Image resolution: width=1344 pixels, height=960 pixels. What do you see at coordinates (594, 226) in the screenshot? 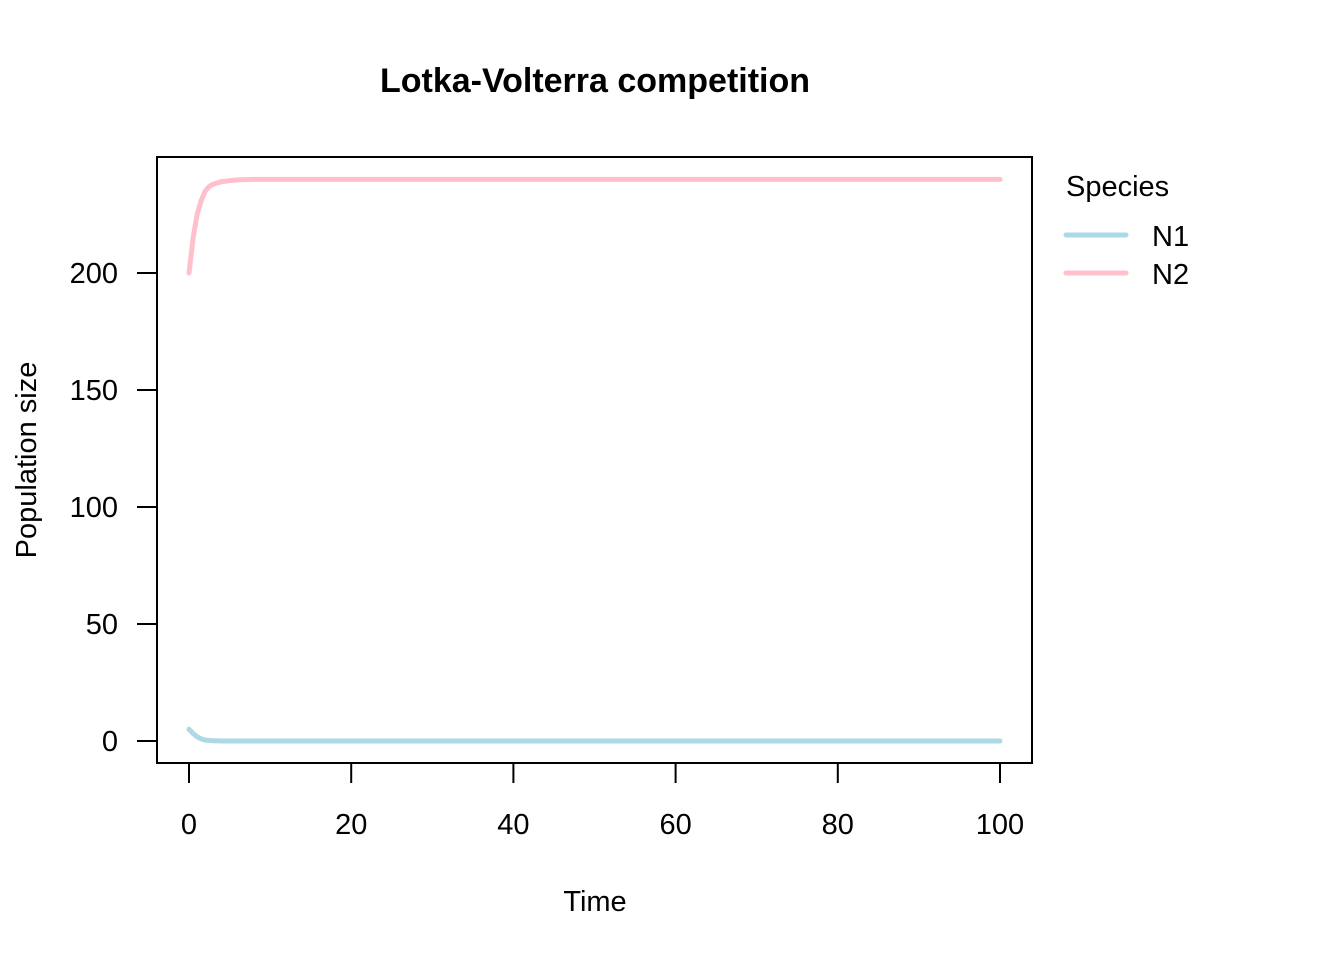
I see `series-line-n2` at bounding box center [594, 226].